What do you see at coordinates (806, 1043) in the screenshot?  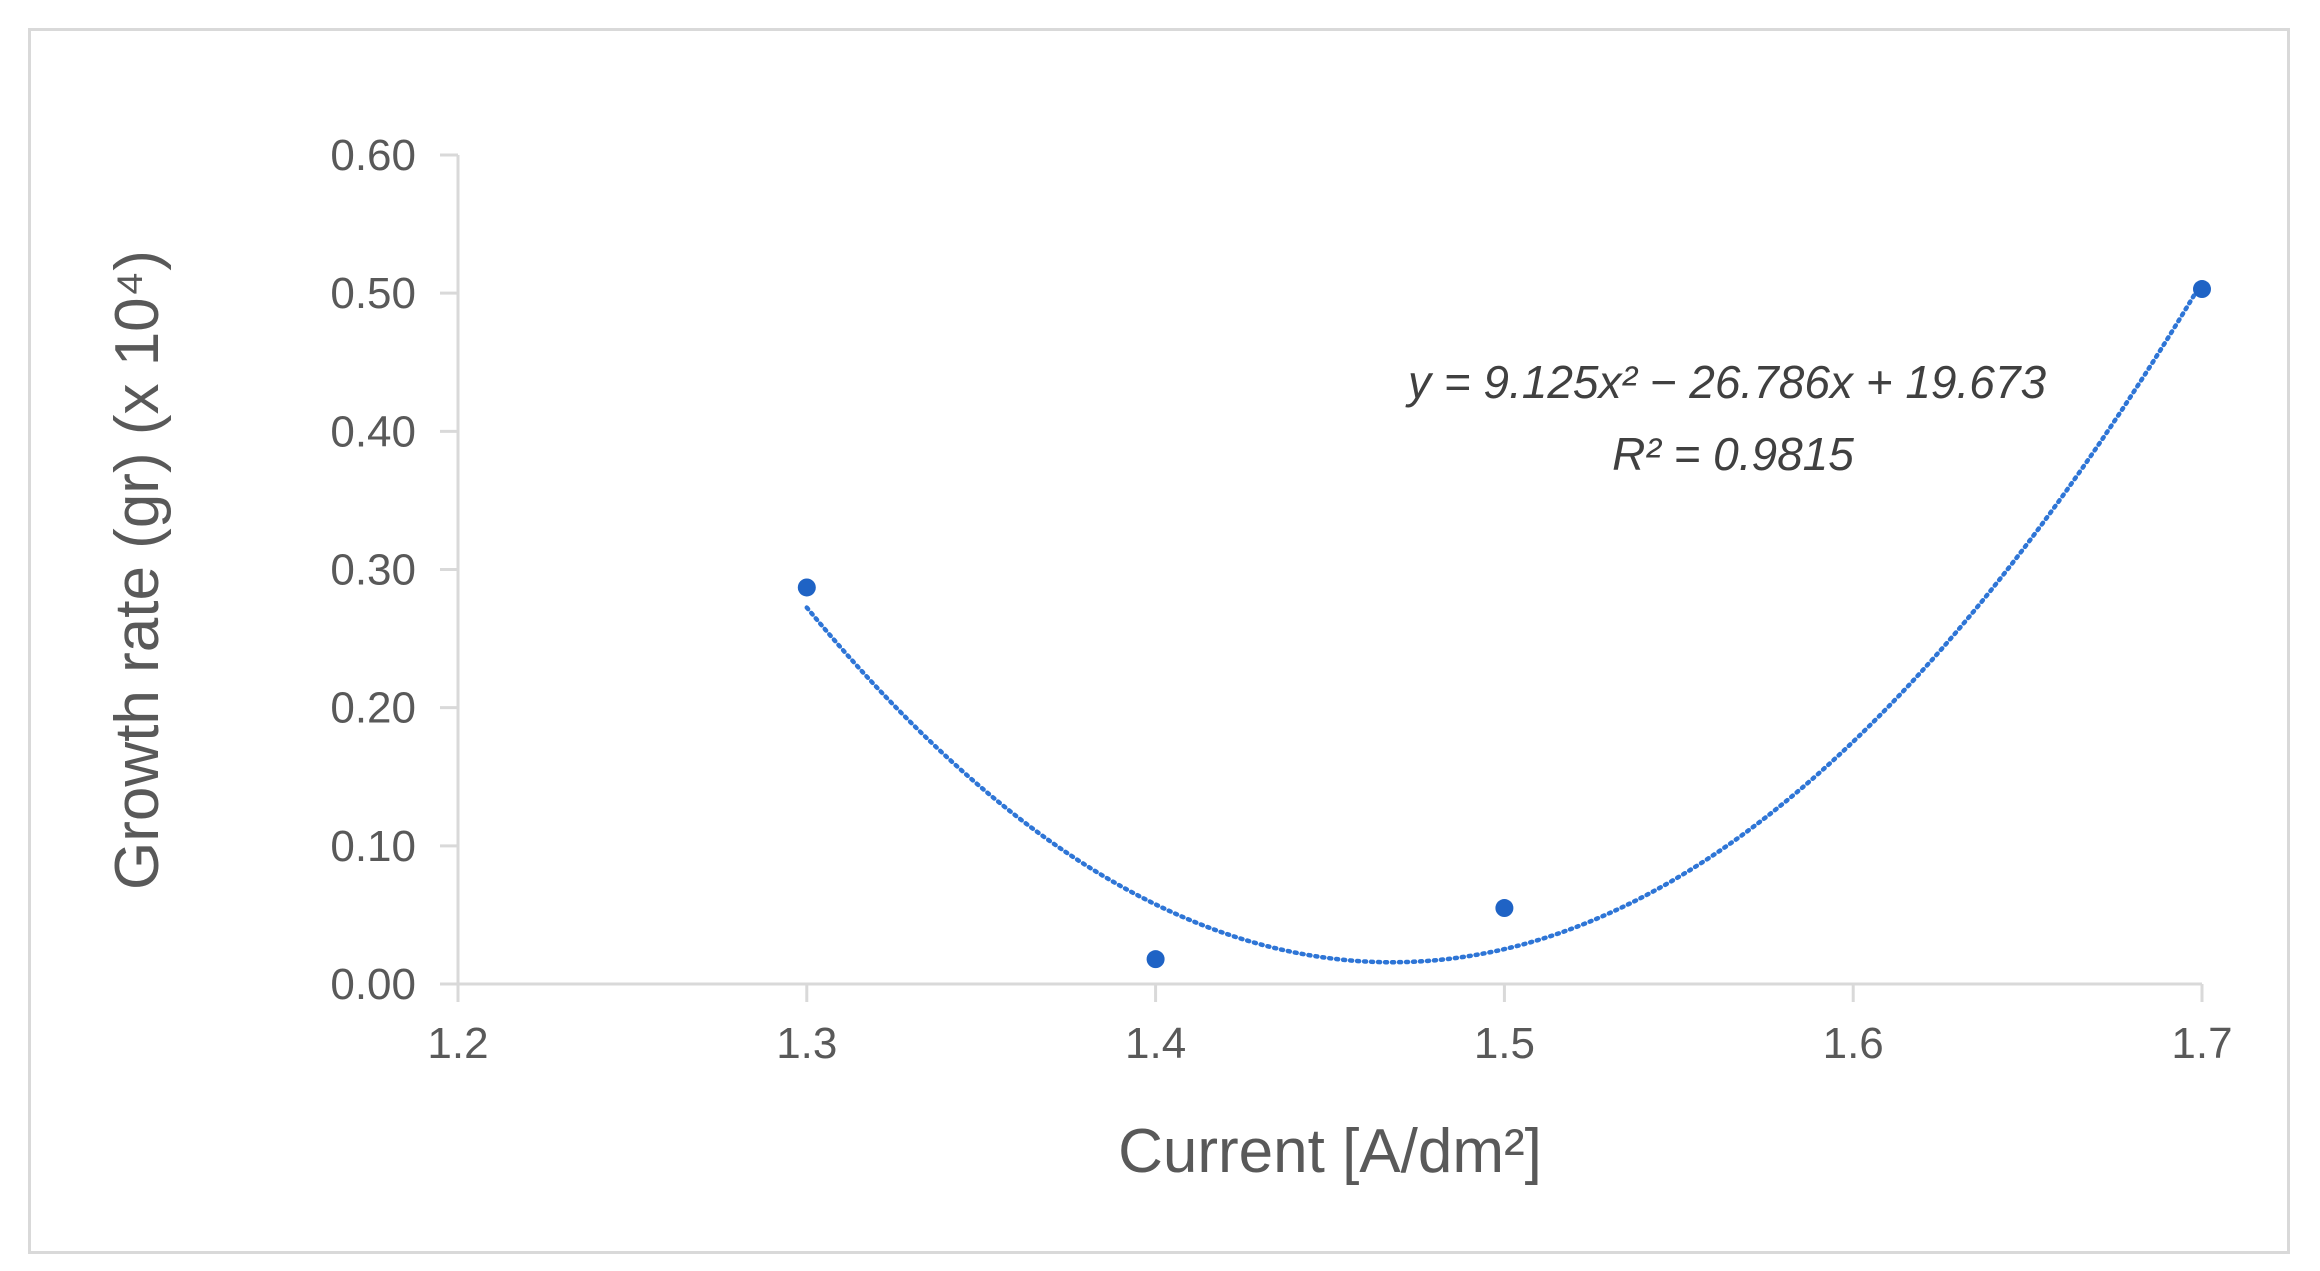 I see `x-tick-label: 1.3` at bounding box center [806, 1043].